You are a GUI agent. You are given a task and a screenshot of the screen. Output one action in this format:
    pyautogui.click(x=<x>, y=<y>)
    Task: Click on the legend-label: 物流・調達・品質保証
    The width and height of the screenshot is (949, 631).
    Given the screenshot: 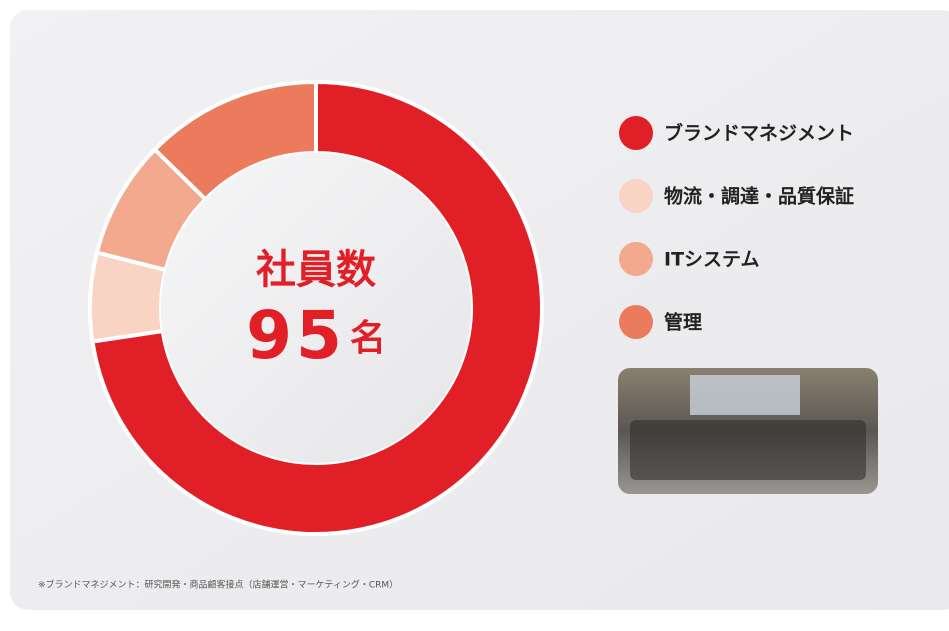 What is the action you would take?
    pyautogui.click(x=759, y=196)
    